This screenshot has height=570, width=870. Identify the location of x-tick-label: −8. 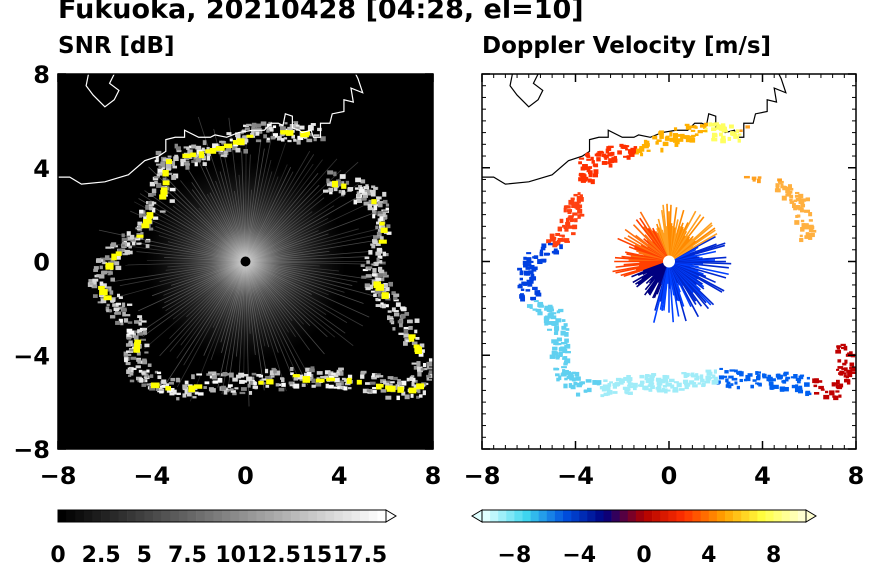
(58, 476).